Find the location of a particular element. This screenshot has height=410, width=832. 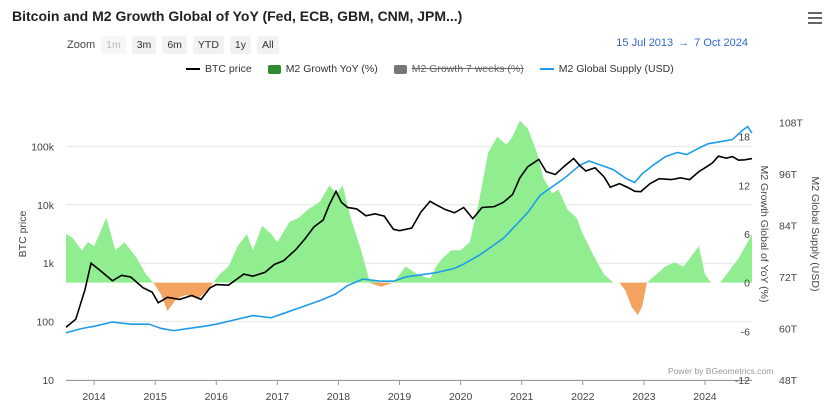

series-m2-growth-negative-area is located at coordinates (409, 299).